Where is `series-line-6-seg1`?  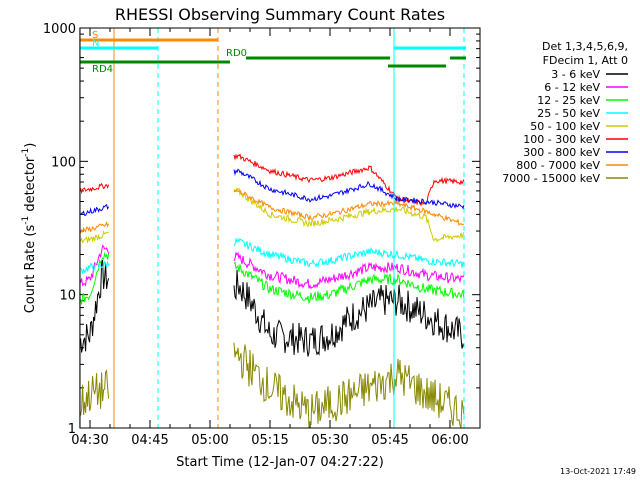 series-line-6-seg1 is located at coordinates (349, 189).